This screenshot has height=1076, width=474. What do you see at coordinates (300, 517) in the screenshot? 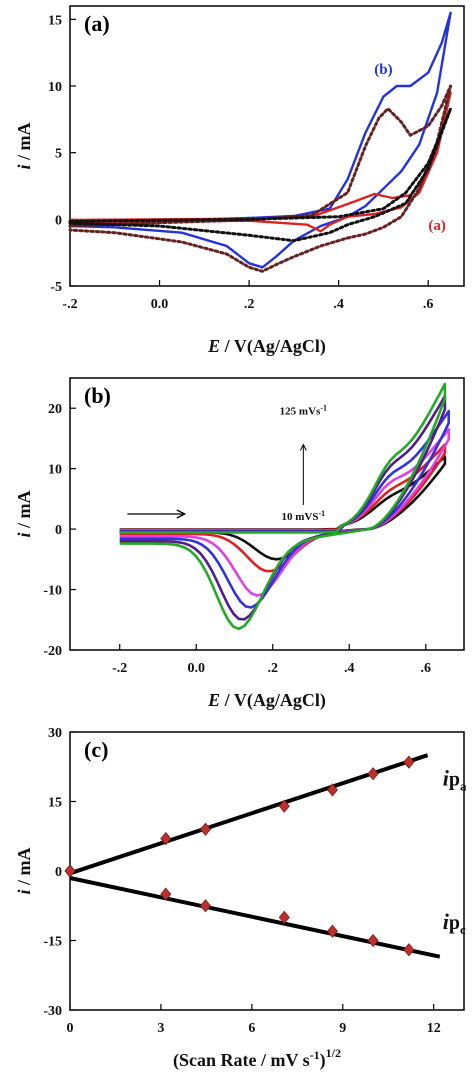
I see `annotation-bottom-text: 10 mVS` at bounding box center [300, 517].